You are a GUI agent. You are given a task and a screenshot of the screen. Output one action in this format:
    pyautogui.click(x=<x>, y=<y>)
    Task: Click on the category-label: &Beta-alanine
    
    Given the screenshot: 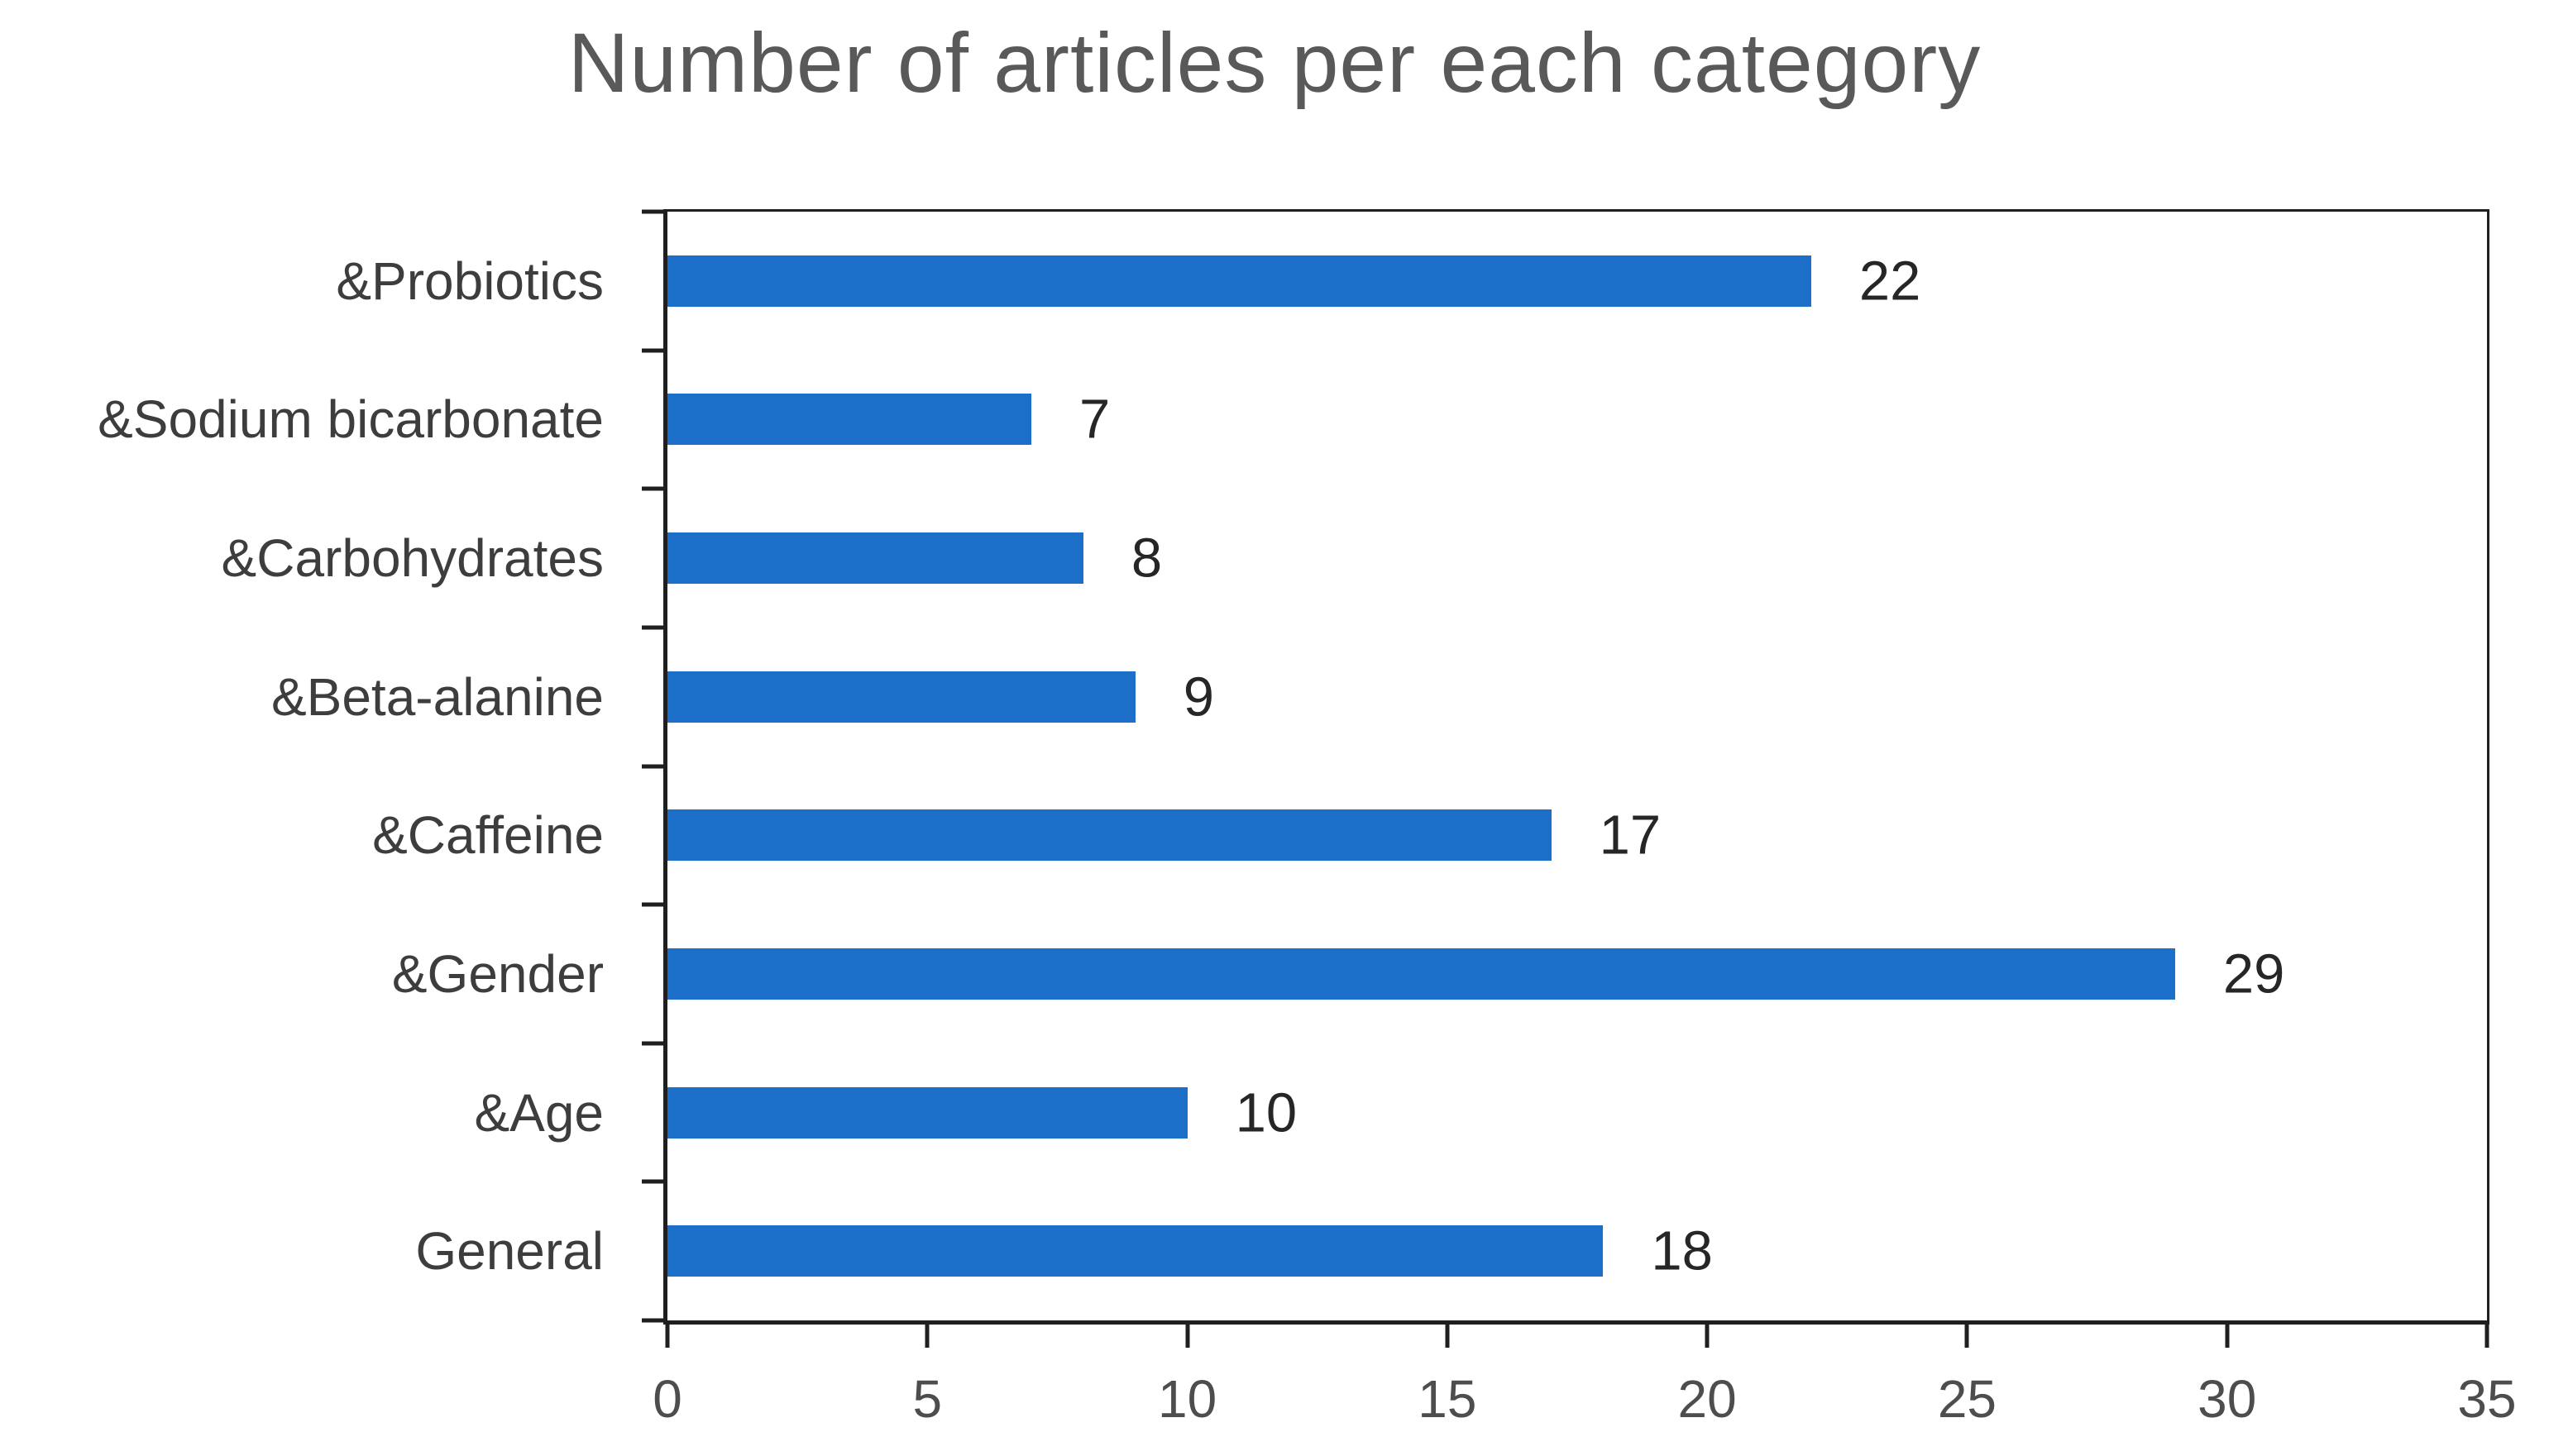 What is the action you would take?
    pyautogui.click(x=437, y=696)
    